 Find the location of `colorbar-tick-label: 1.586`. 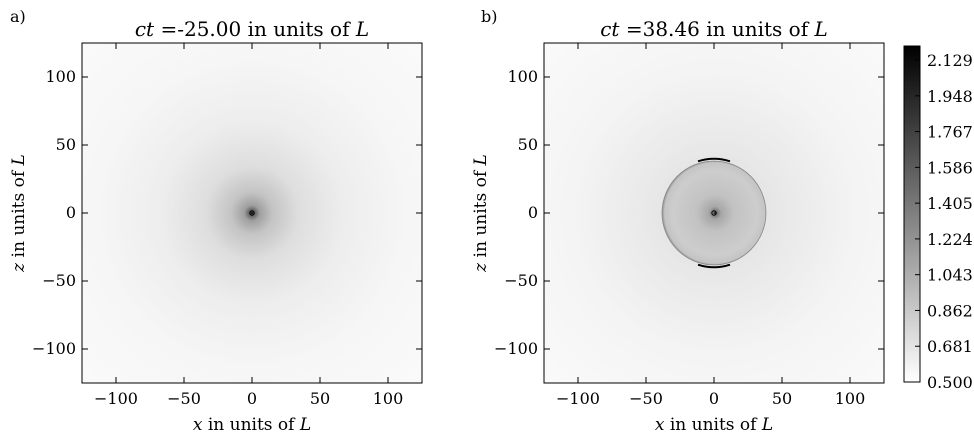

colorbar-tick-label: 1.586 is located at coordinates (950, 167).